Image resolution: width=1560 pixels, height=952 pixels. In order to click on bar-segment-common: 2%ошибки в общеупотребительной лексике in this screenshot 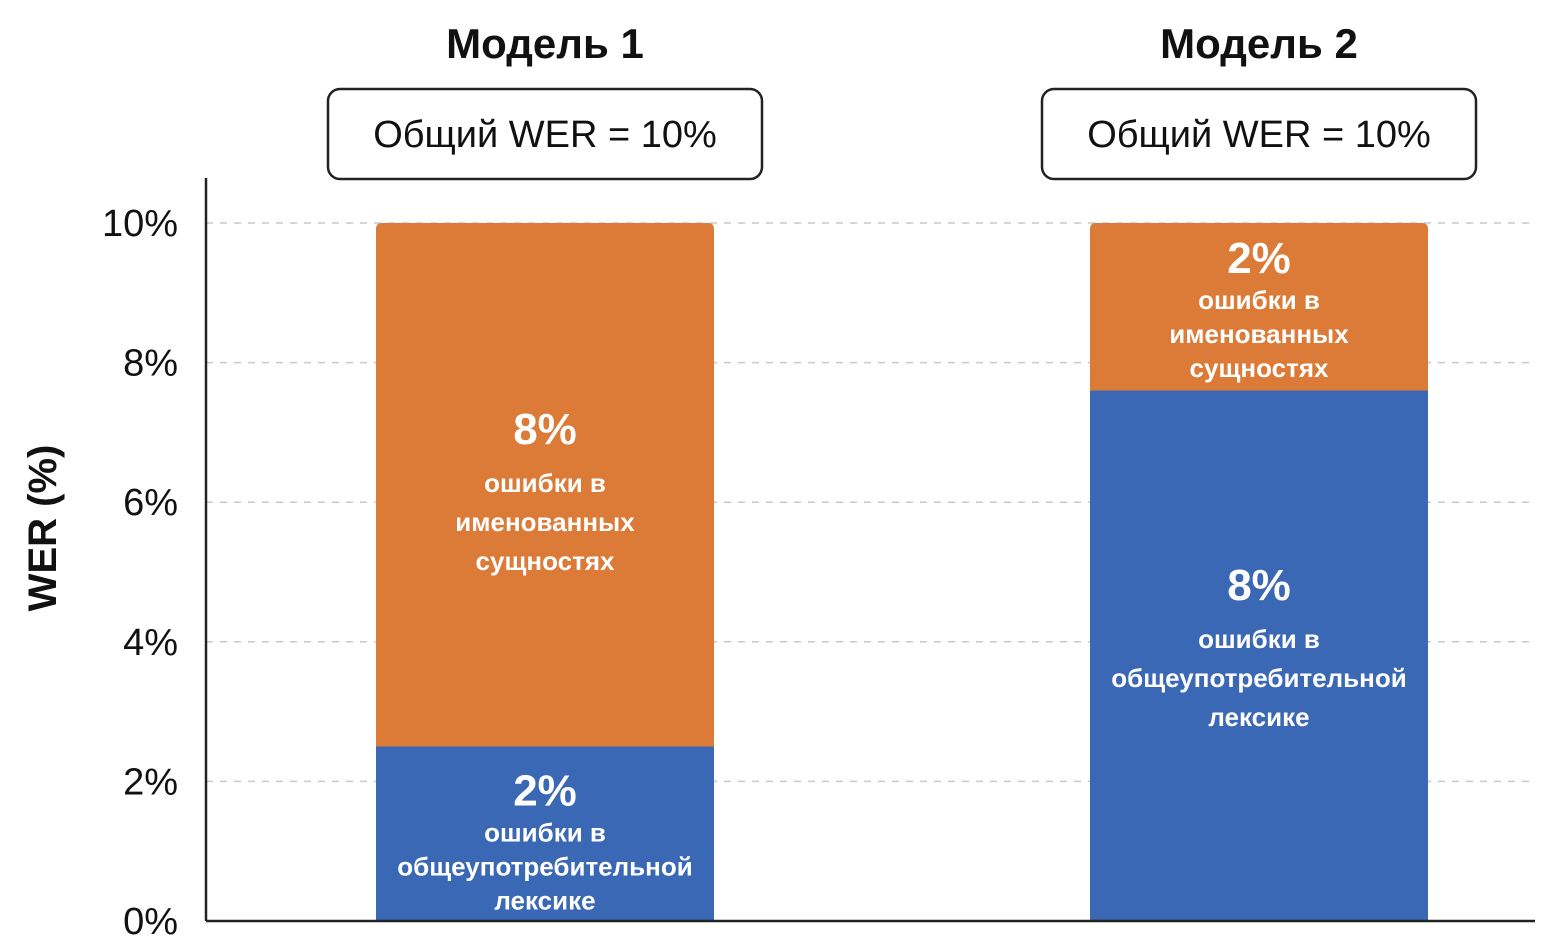, I will do `click(545, 833)`.